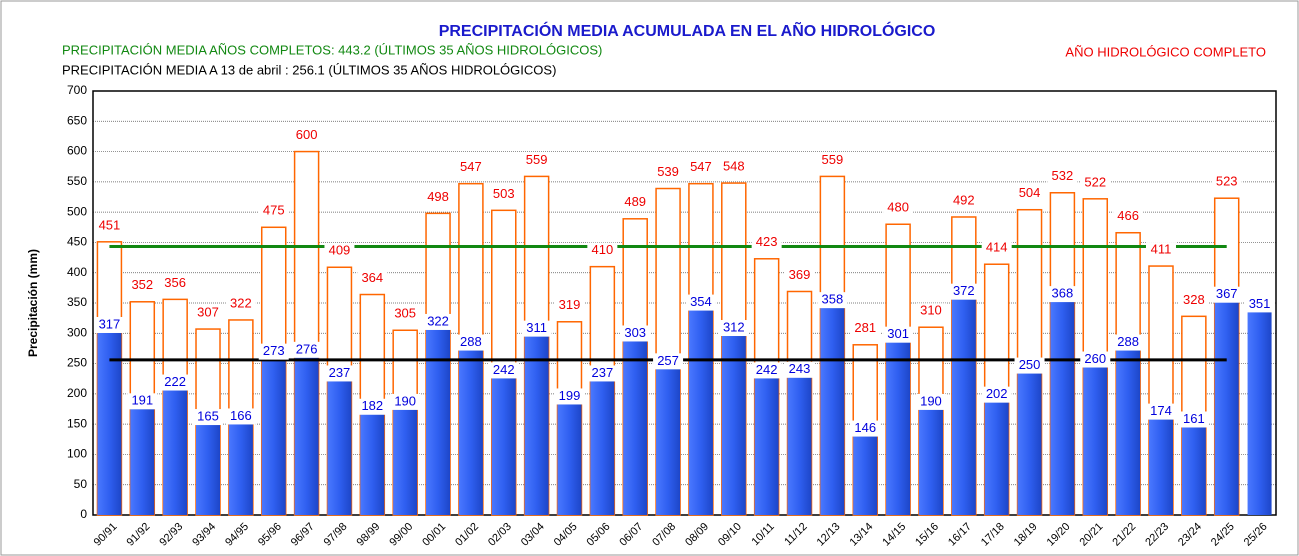  What do you see at coordinates (110, 224) in the screenshot?
I see `data-label: 451` at bounding box center [110, 224].